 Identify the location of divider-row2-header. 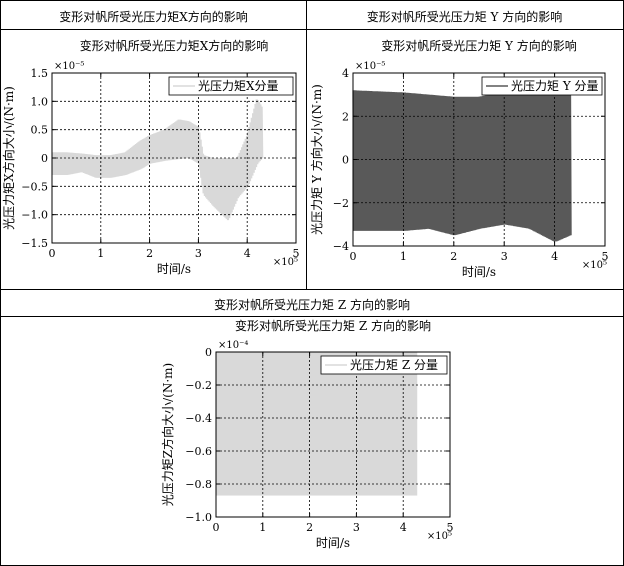
(312, 316).